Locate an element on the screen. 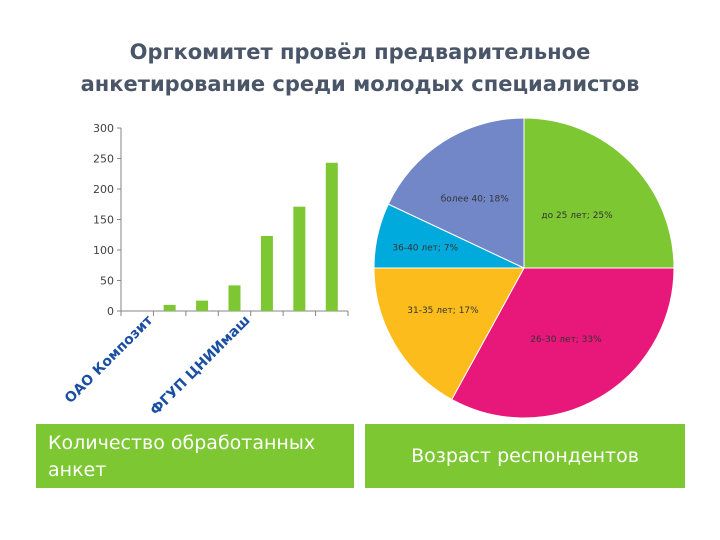 This screenshot has height=540, width=720. y-tick-label: 50 is located at coordinates (107, 281).